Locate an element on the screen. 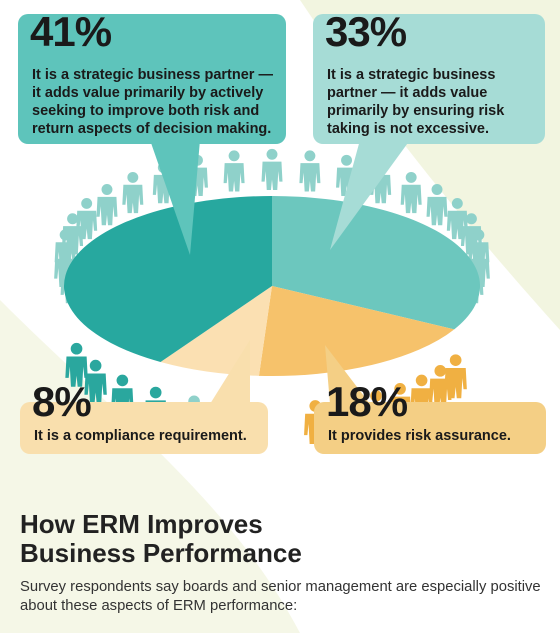  callout-18-value: 18% is located at coordinates (367, 401).